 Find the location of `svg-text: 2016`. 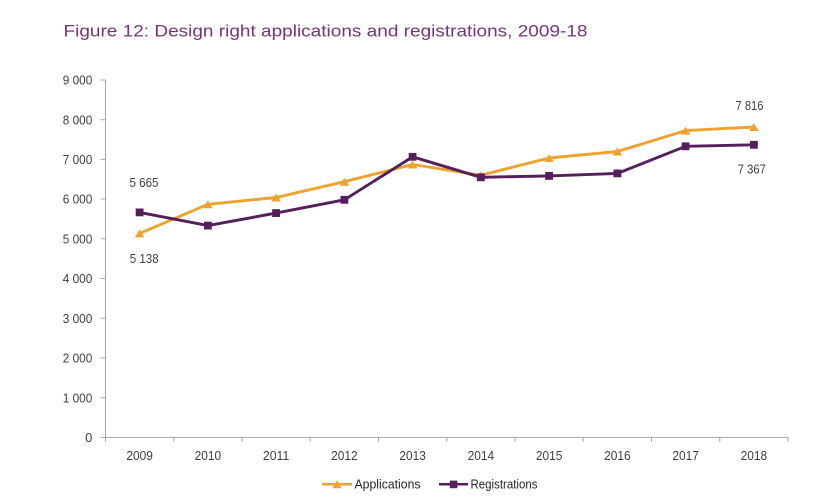

svg-text: 2016 is located at coordinates (617, 455).